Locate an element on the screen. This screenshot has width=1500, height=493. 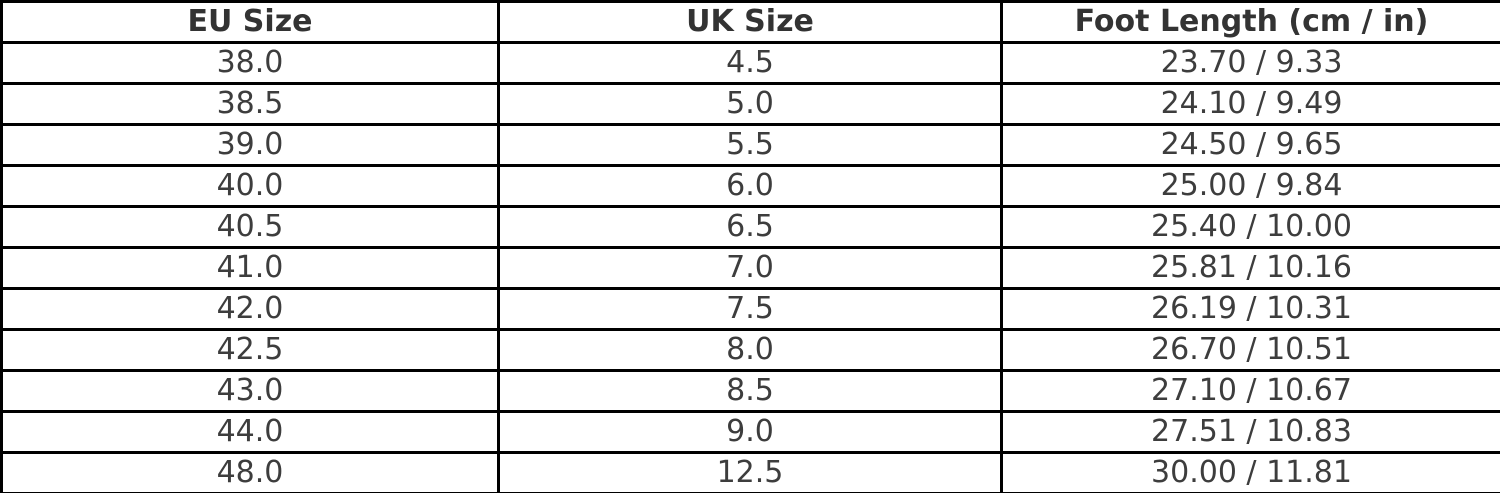
table-cell: 23.70 / 9.33 is located at coordinates (1250, 63).